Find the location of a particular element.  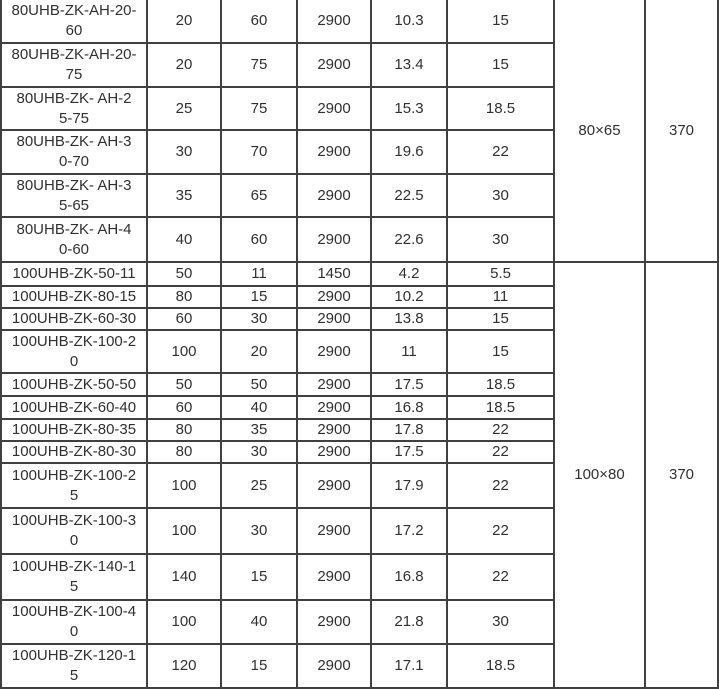

model-cell: 80UHB-ZK- AH-2 5-75 is located at coordinates (74, 108).